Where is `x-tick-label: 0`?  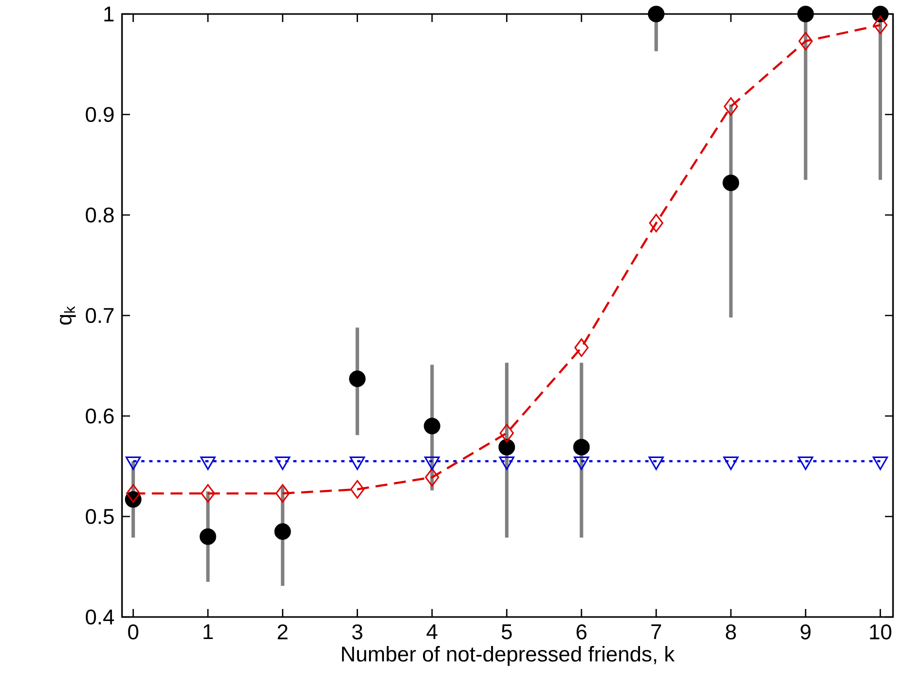
x-tick-label: 0 is located at coordinates (133, 632).